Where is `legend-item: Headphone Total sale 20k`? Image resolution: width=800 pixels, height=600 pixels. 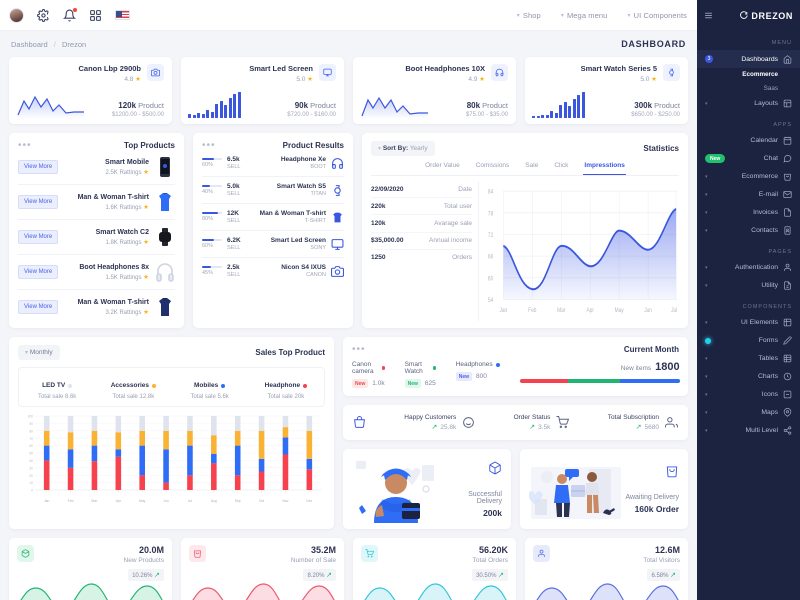
legend-item: Headphone Total sale 20k is located at coordinates (286, 387).